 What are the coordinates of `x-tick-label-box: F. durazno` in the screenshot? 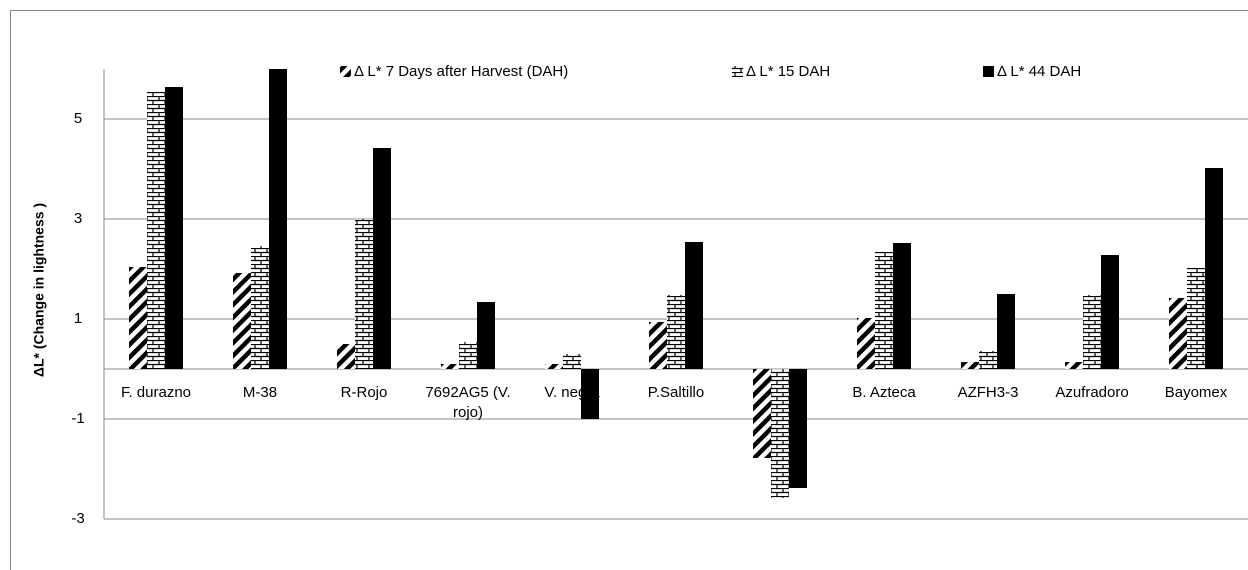 It's located at (156, 392).